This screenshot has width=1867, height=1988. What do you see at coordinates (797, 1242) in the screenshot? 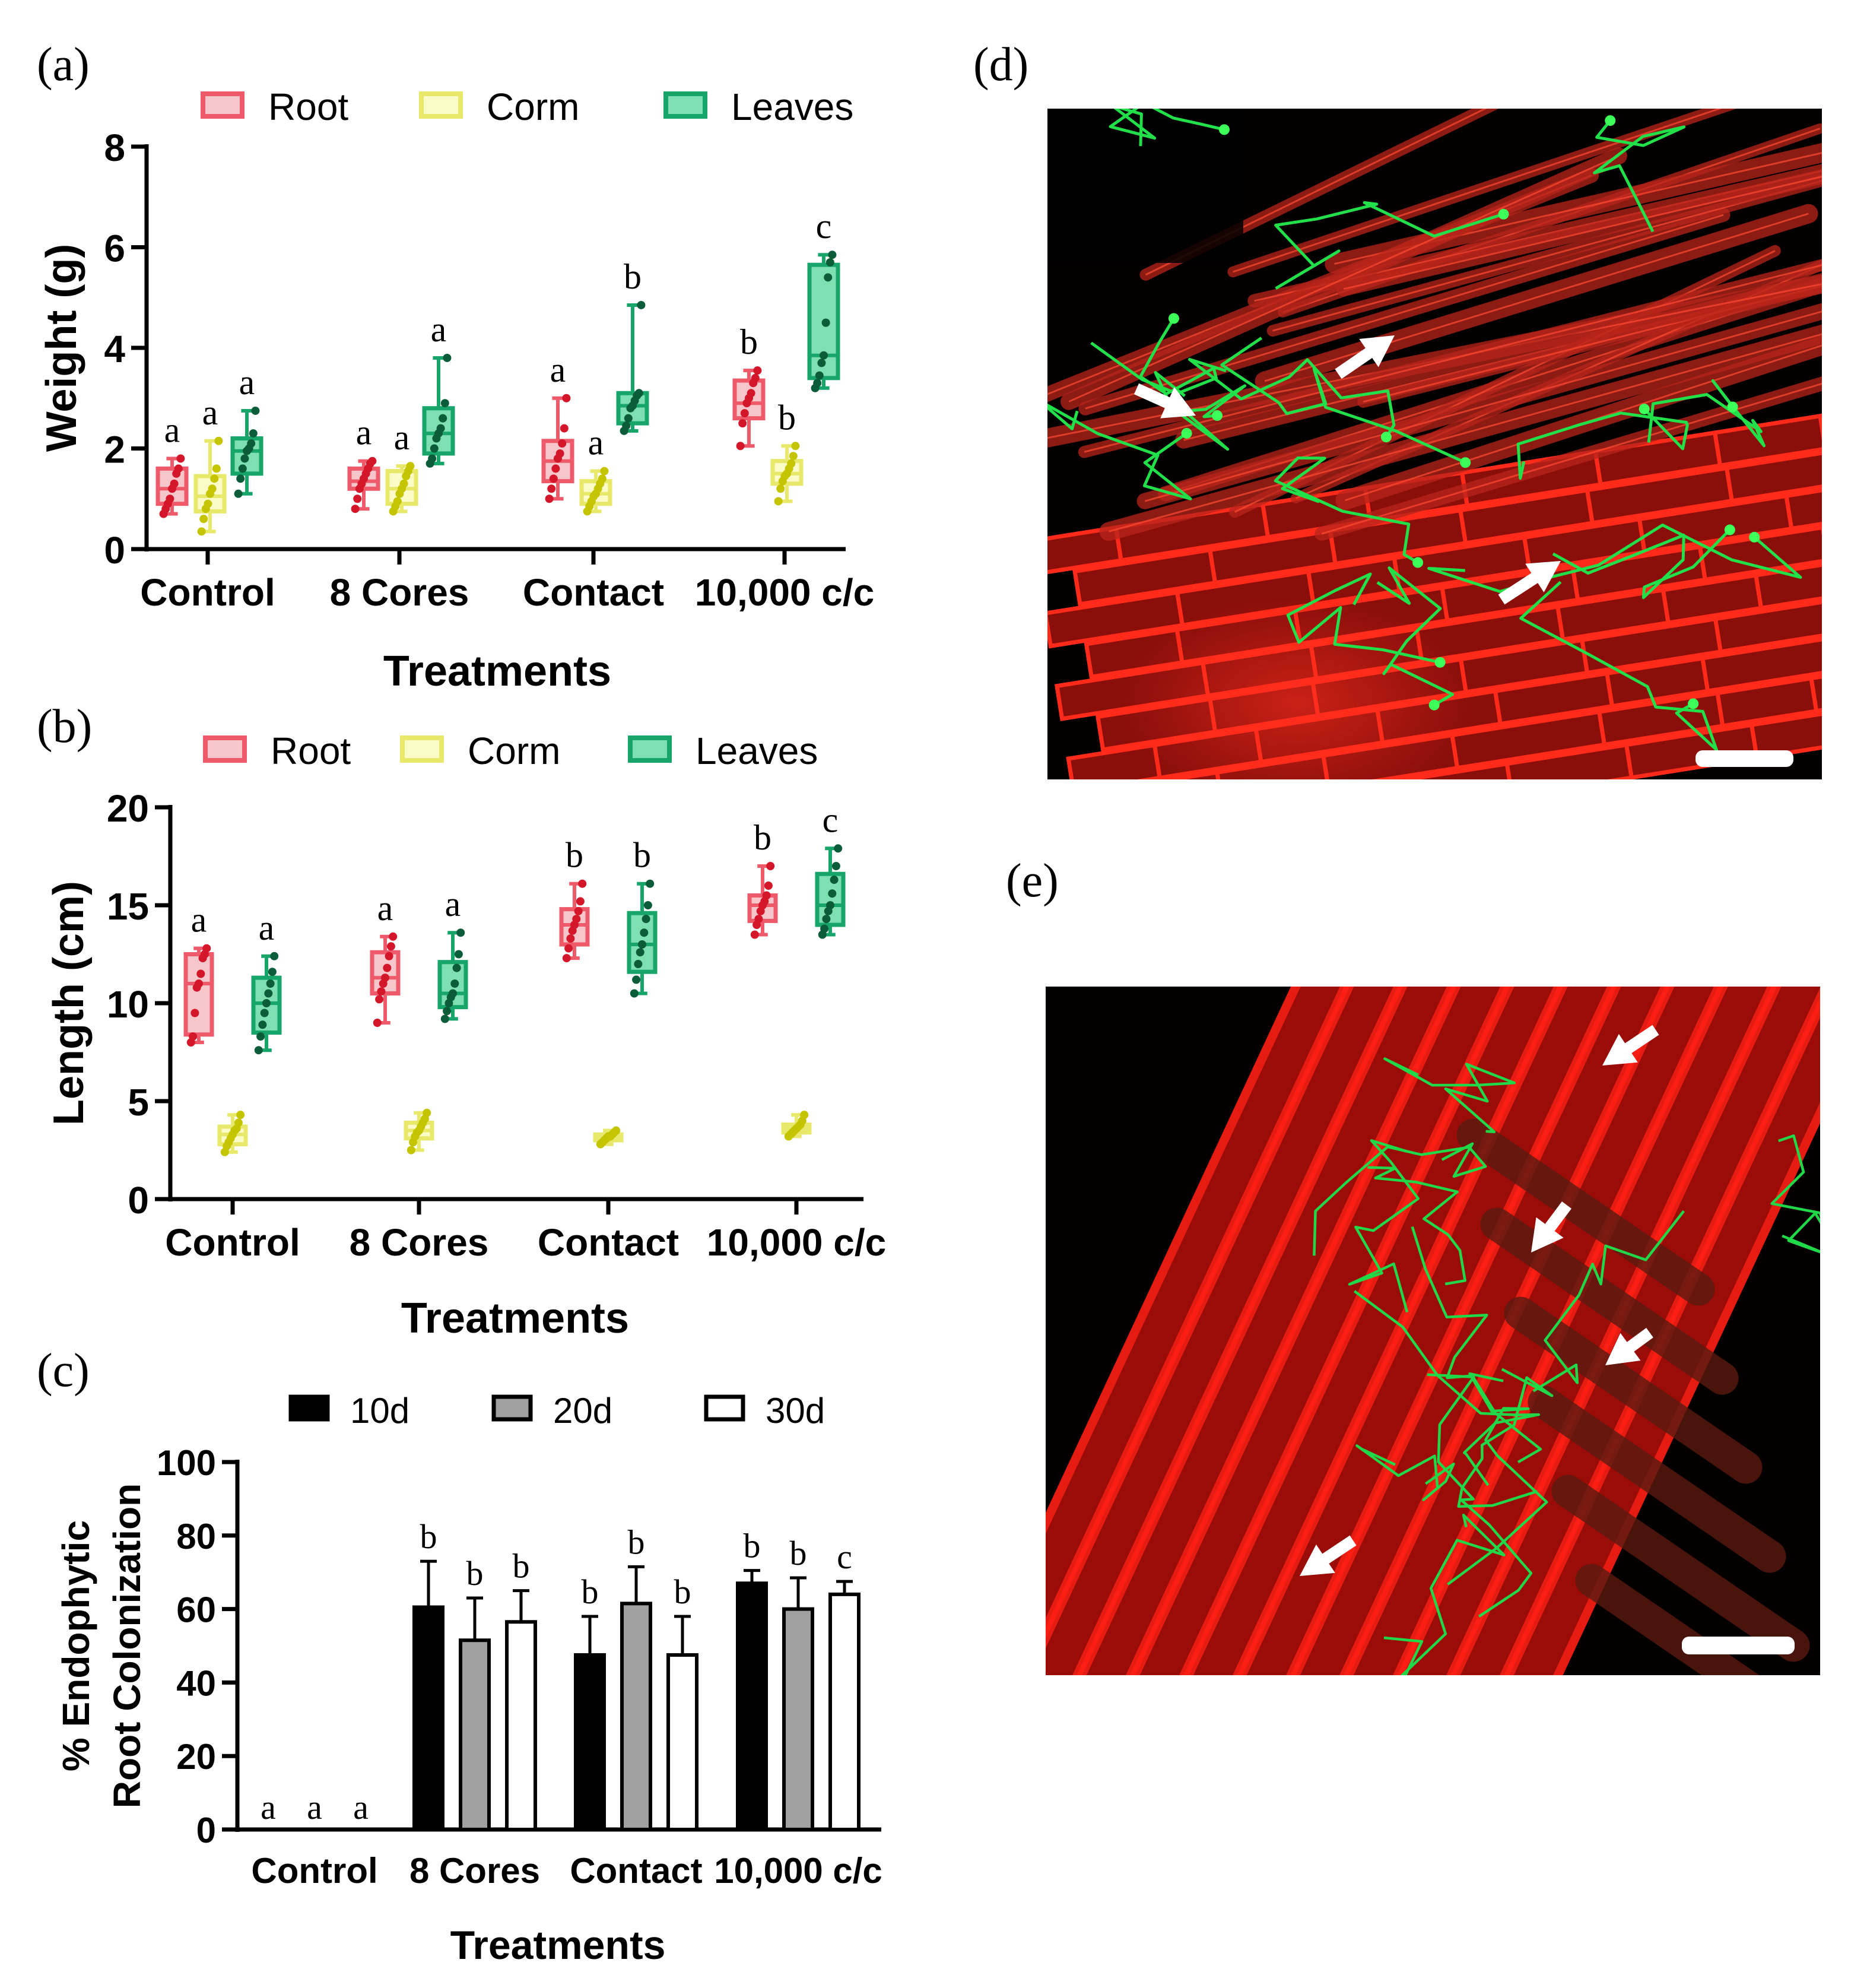
I see `x-tick-label: 10,000 c/c` at bounding box center [797, 1242].